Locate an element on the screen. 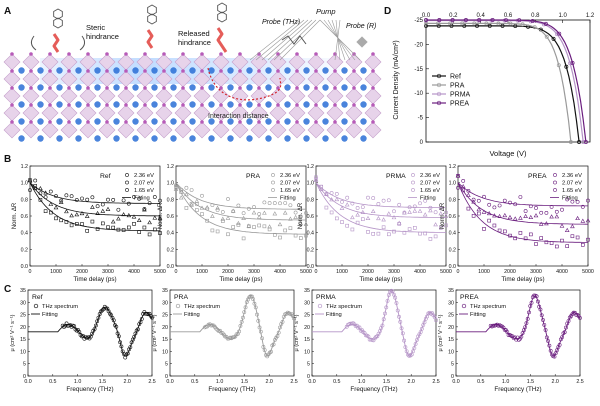  x-tick-label: 2.0 is located at coordinates (269, 382).